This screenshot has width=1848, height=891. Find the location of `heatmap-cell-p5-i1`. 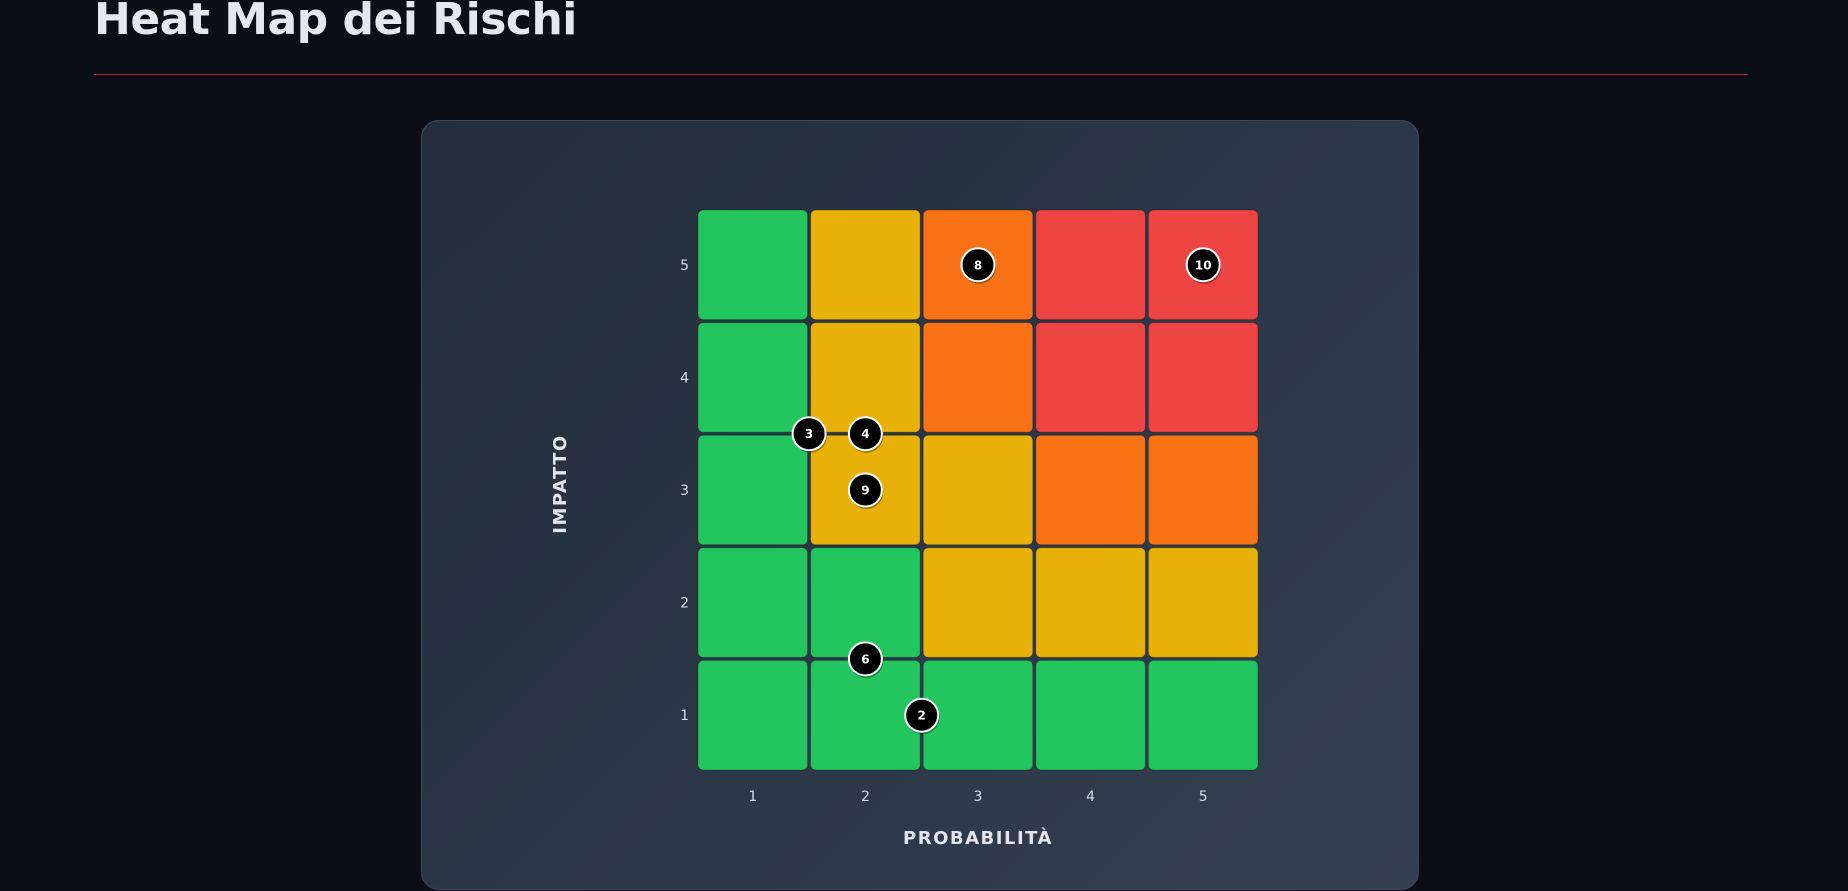

heatmap-cell-p5-i1 is located at coordinates (1203, 715).